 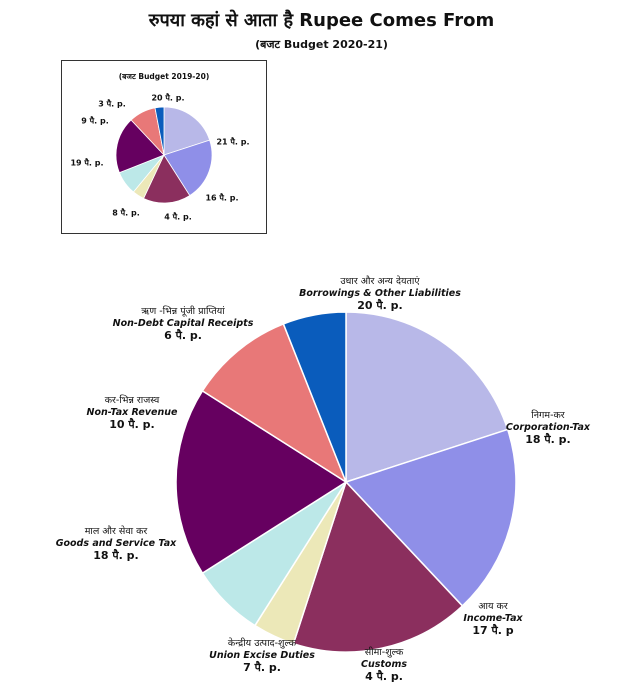 What do you see at coordinates (380, 281) in the screenshot?
I see `label-hindi: उधार और अन्य देयताएं` at bounding box center [380, 281].